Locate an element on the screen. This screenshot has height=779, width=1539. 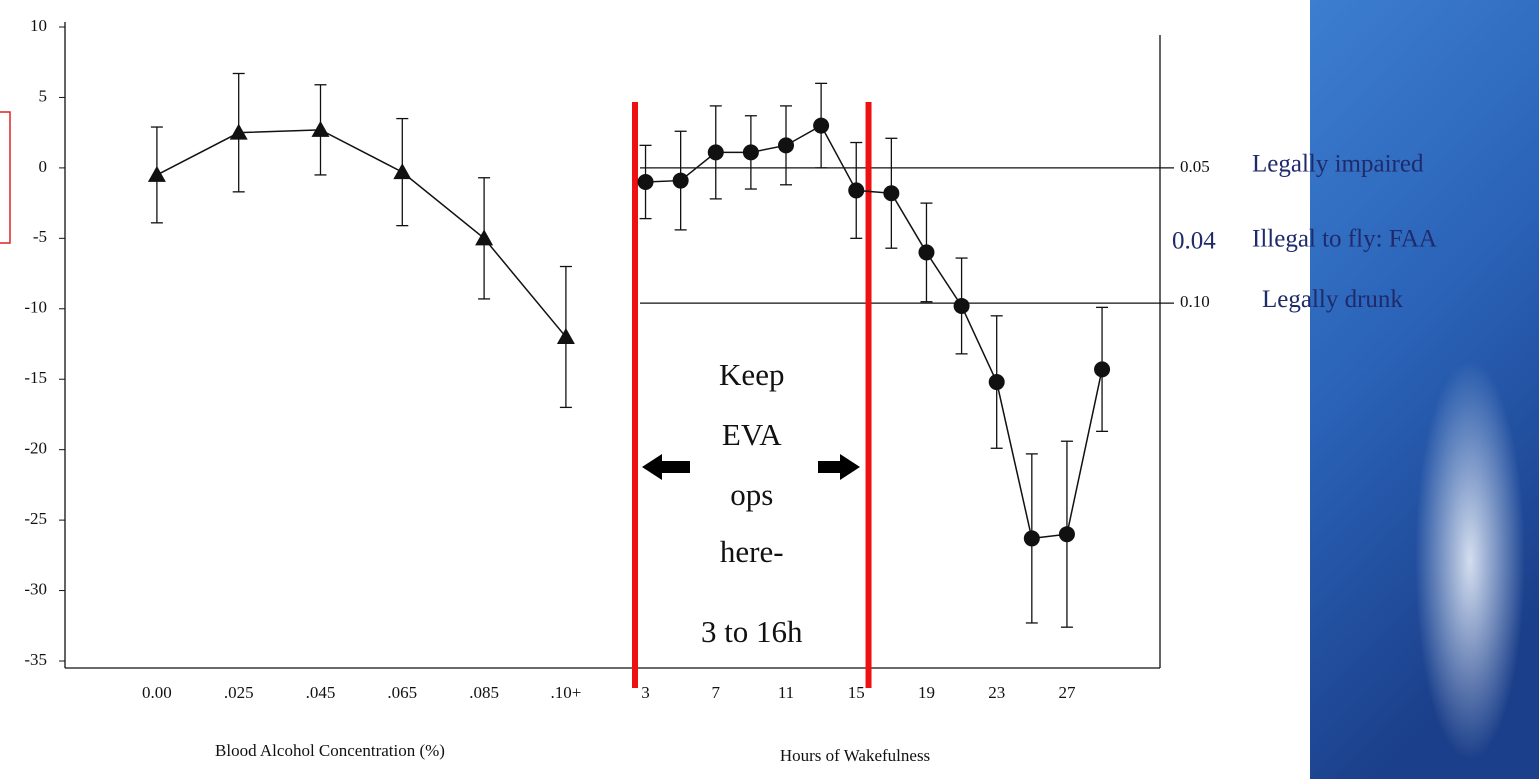
x-axis-label: Hours of Wakefulness is located at coordinates (855, 755).